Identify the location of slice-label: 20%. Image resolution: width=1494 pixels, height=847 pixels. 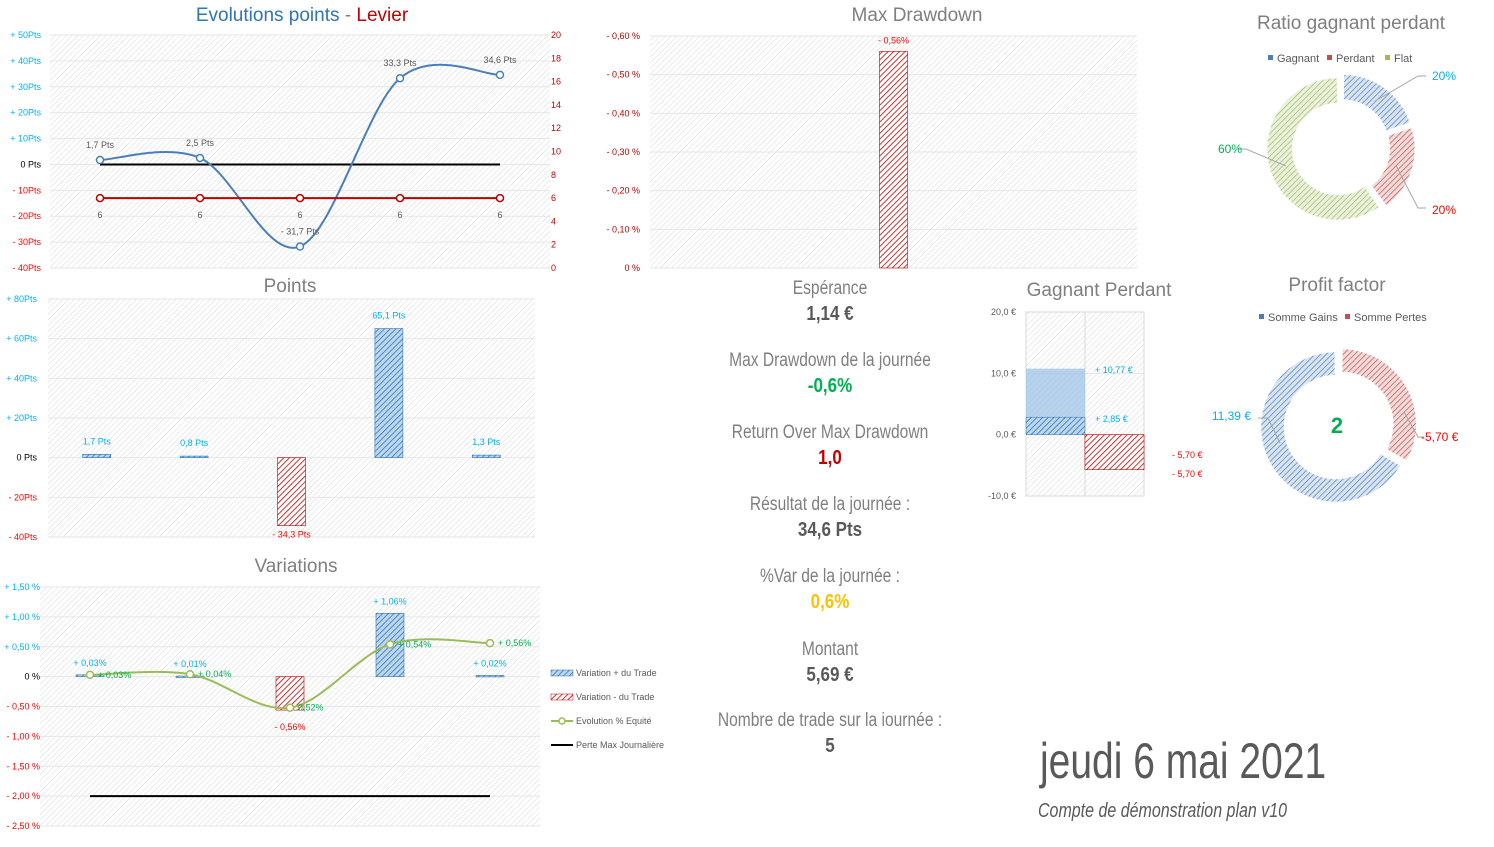
(1444, 210).